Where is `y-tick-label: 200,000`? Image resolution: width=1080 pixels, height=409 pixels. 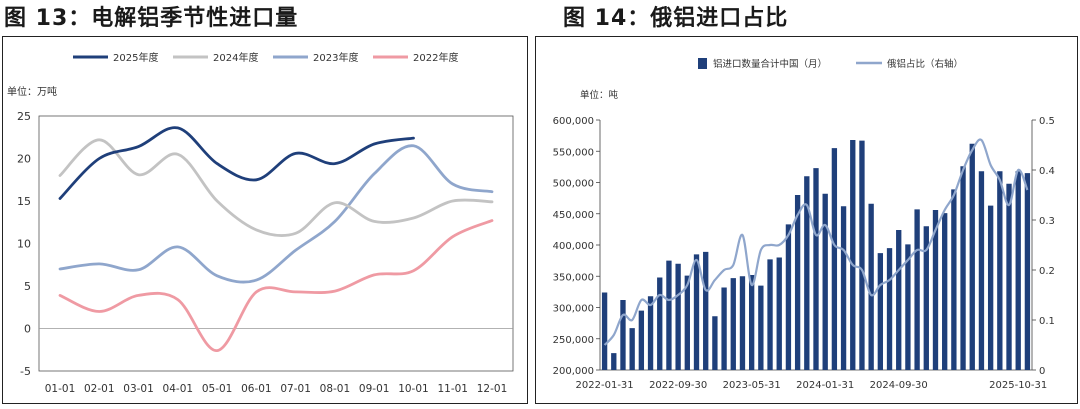
y-tick-label: 200,000 is located at coordinates (573, 371).